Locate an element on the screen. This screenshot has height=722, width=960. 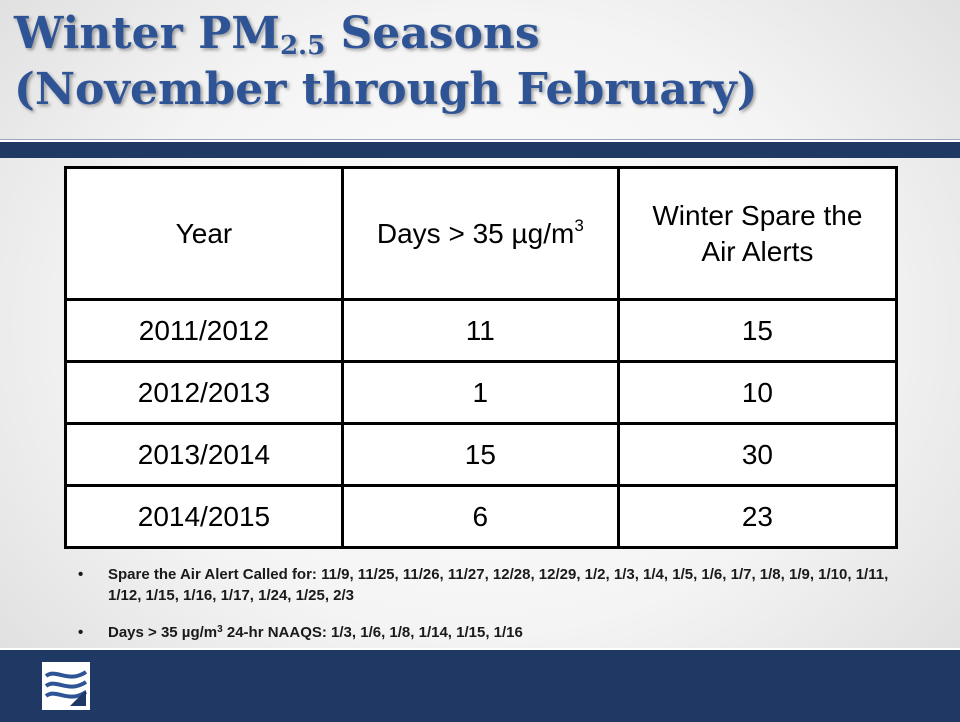
title-line1-prefix: Winter PM is located at coordinates (147, 33).